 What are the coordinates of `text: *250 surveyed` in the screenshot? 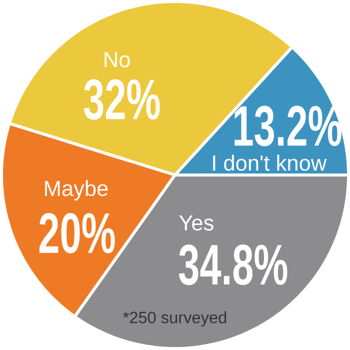 It's located at (174, 319).